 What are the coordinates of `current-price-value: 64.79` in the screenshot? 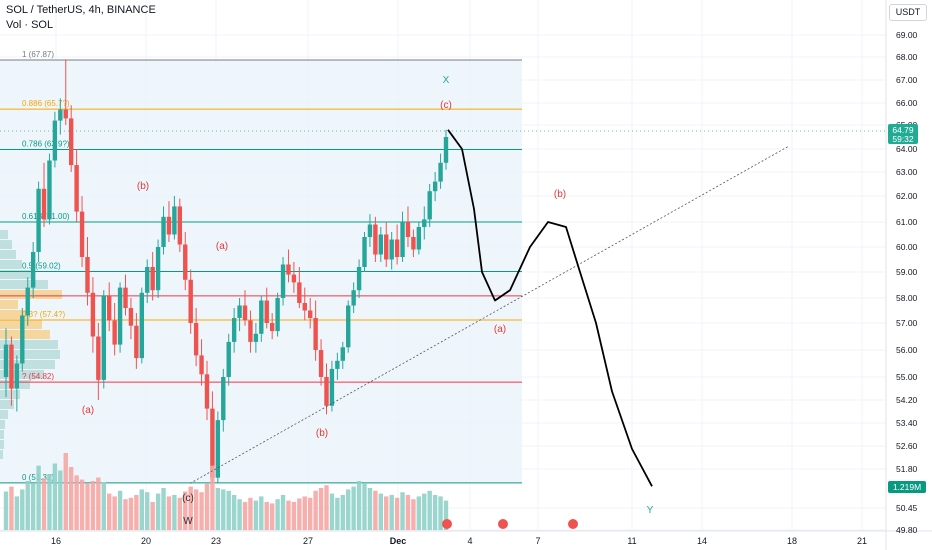 It's located at (903, 130).